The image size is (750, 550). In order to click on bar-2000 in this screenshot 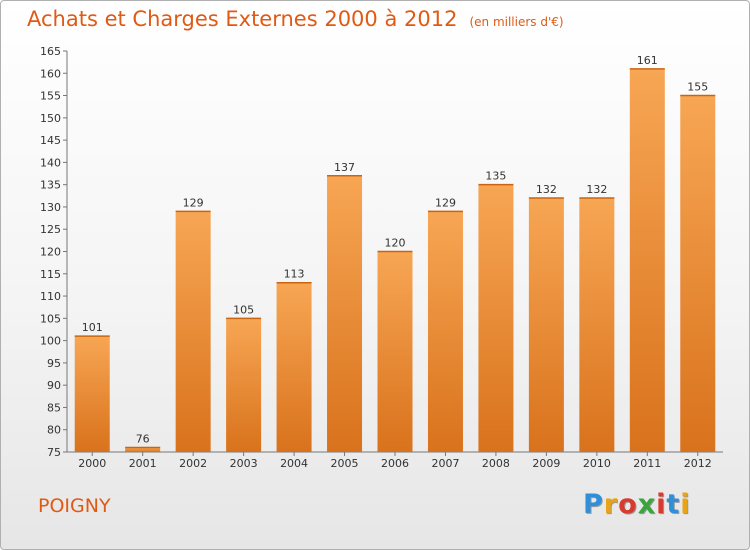, I will do `click(92, 394)`.